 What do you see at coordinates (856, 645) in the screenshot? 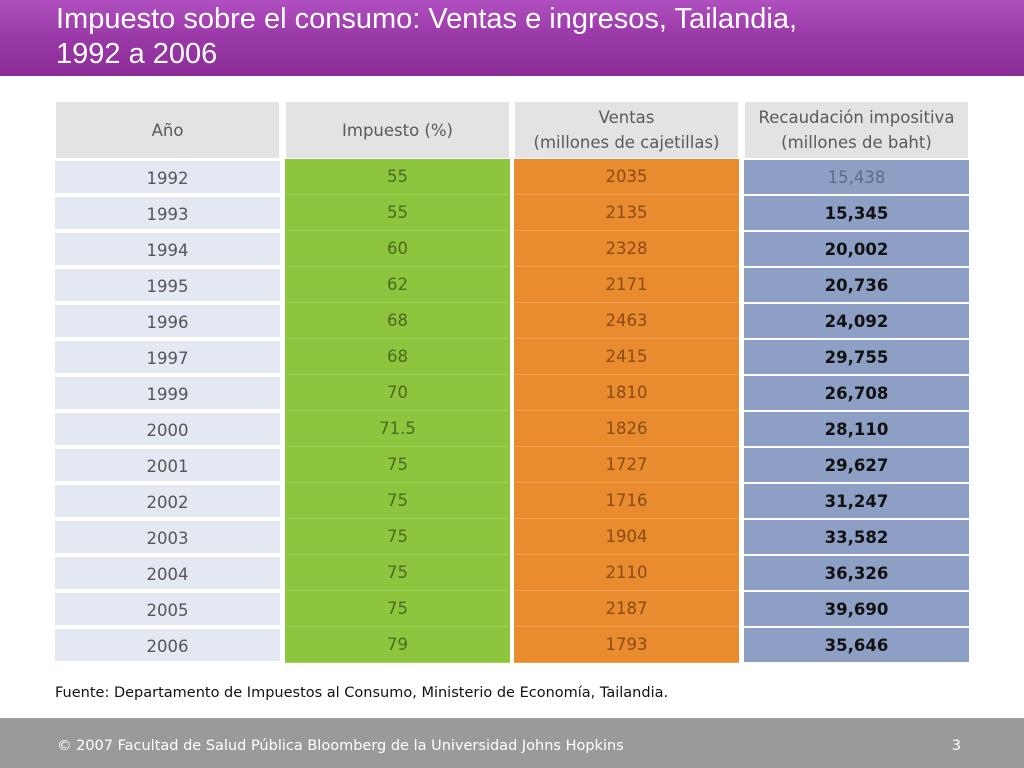
I see `cell-revenue: 35,646` at bounding box center [856, 645].